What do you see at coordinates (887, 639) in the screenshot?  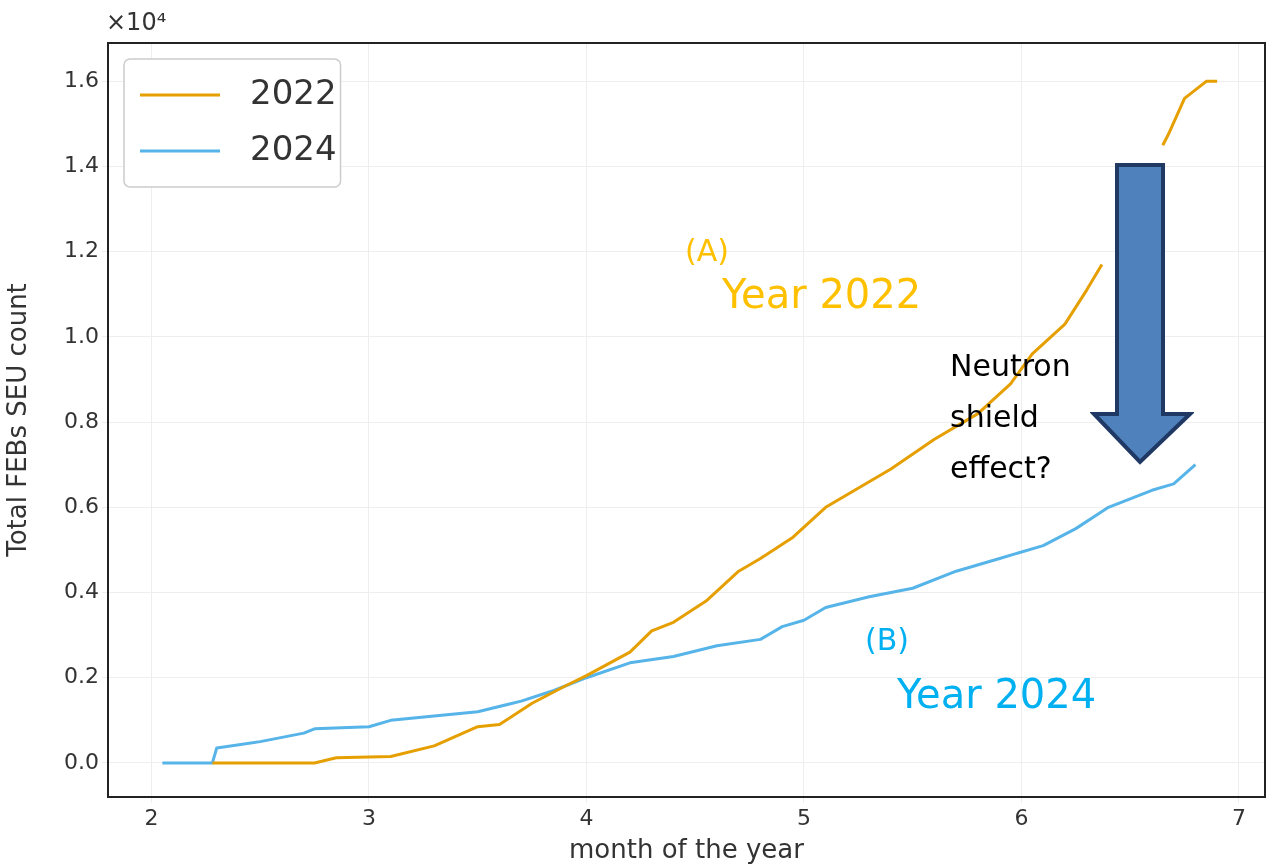 I see `annotation: (B)` at bounding box center [887, 639].